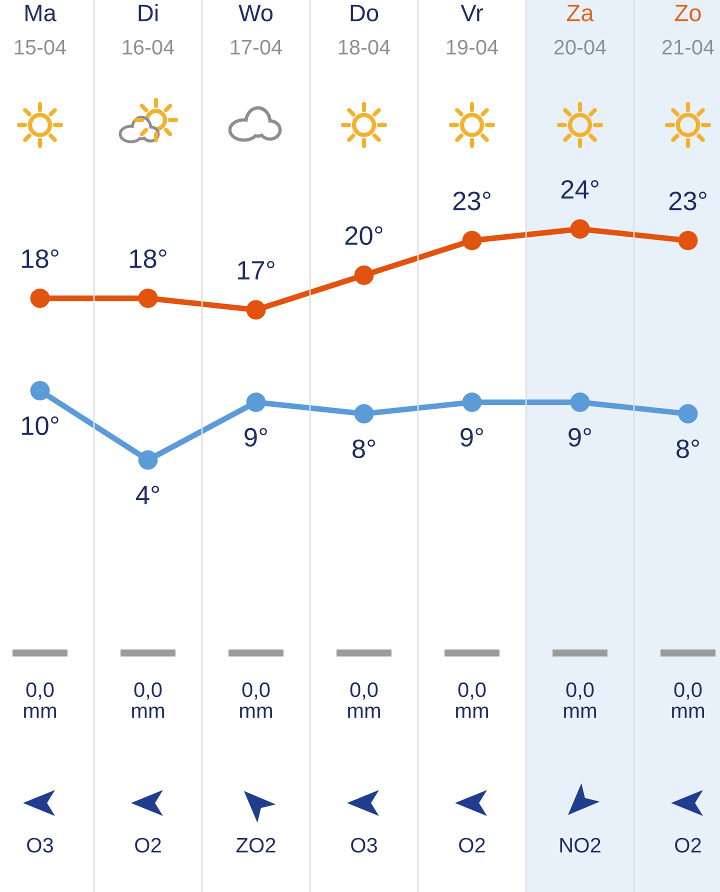  I want to click on x-tick-label: Vr, so click(471, 13).